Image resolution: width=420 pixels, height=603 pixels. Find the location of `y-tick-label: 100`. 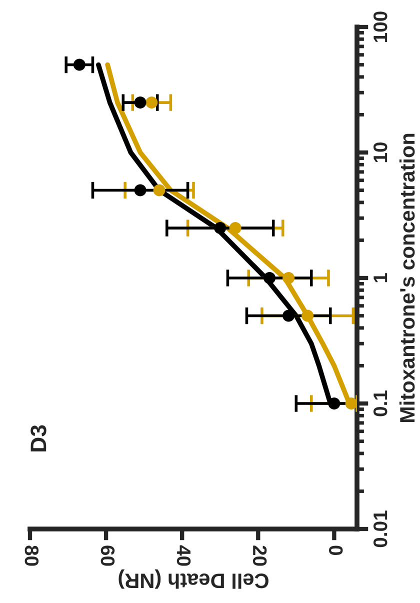

y-tick-label: 100 is located at coordinates (380, 27).